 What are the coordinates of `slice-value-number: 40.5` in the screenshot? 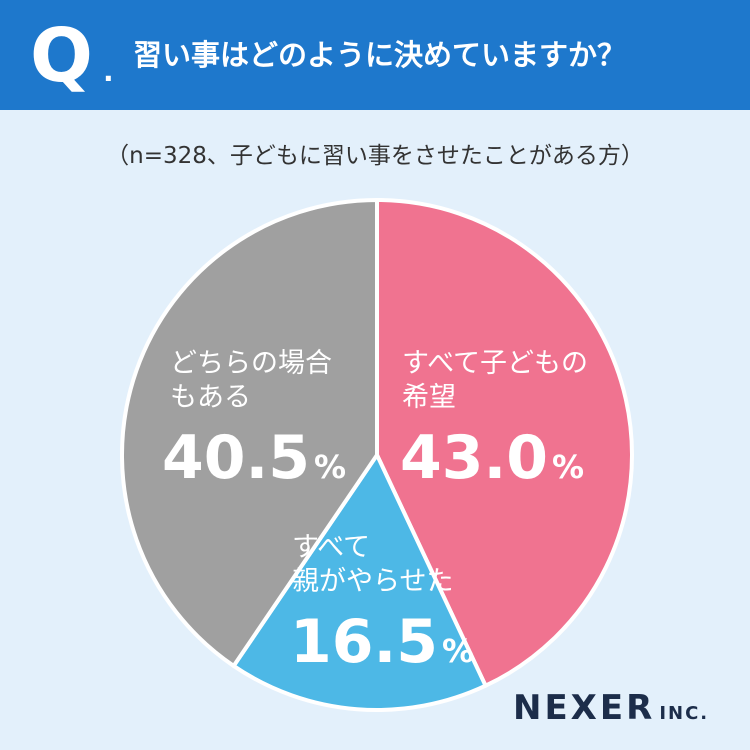 It's located at (236, 458).